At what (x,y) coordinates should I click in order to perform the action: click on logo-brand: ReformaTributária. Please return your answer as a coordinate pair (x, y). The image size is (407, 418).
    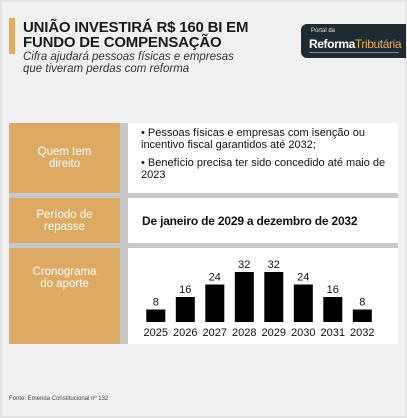
    Looking at the image, I should click on (355, 44).